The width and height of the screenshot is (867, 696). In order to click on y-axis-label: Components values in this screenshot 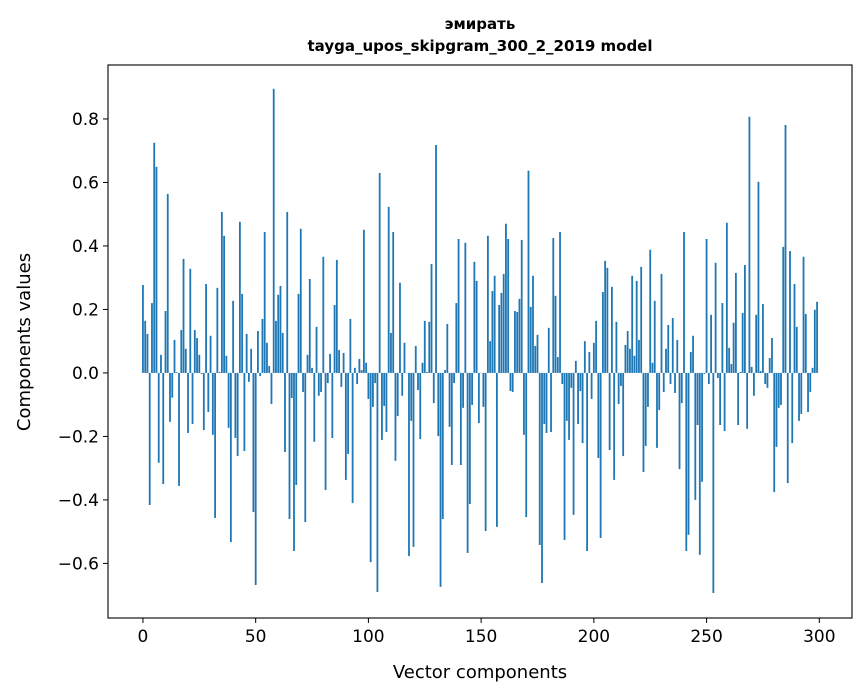, I will do `click(24, 342)`.